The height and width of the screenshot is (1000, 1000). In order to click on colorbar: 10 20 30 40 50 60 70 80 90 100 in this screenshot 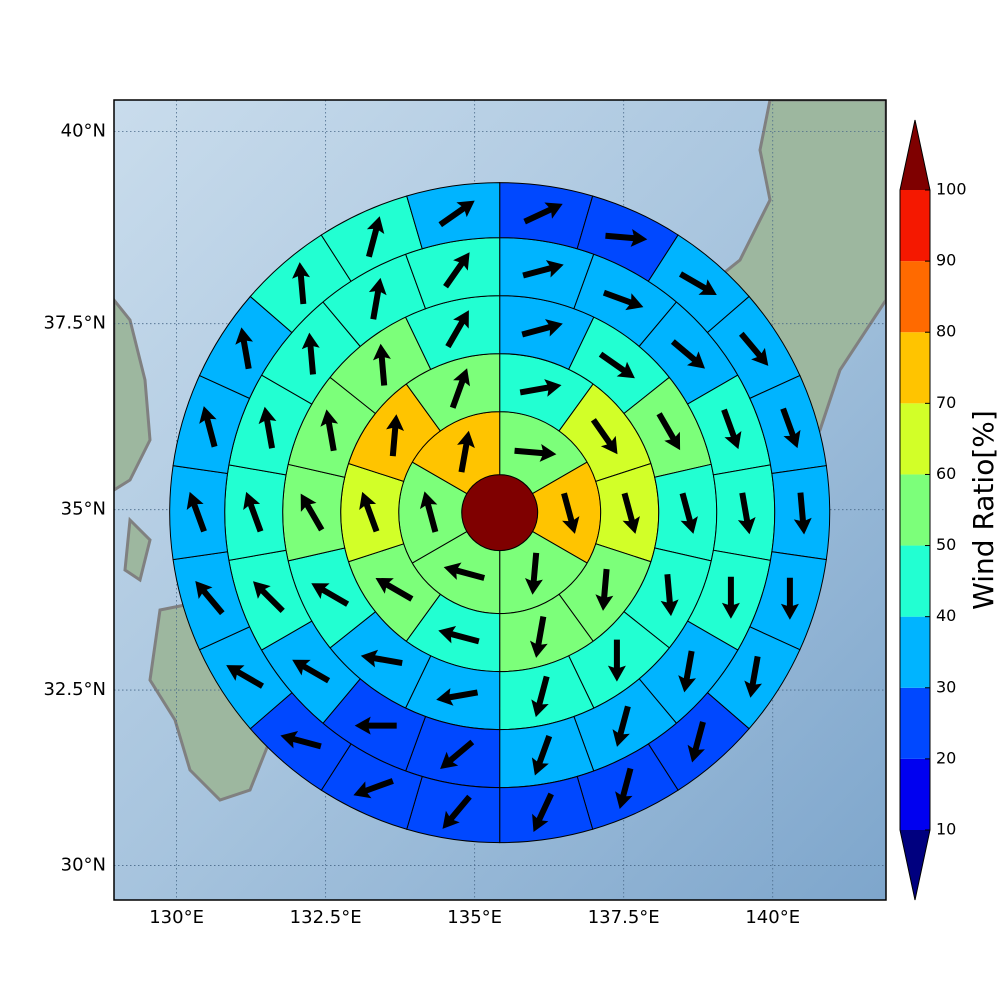, I will do `click(933, 510)`.